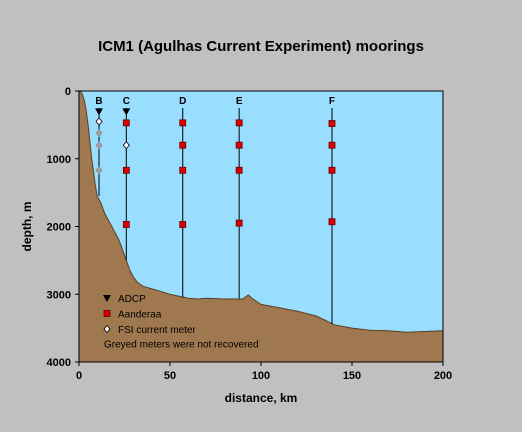 This screenshot has height=432, width=522. Describe the element at coordinates (98, 101) in the screenshot. I see `mooring-label: B` at that location.